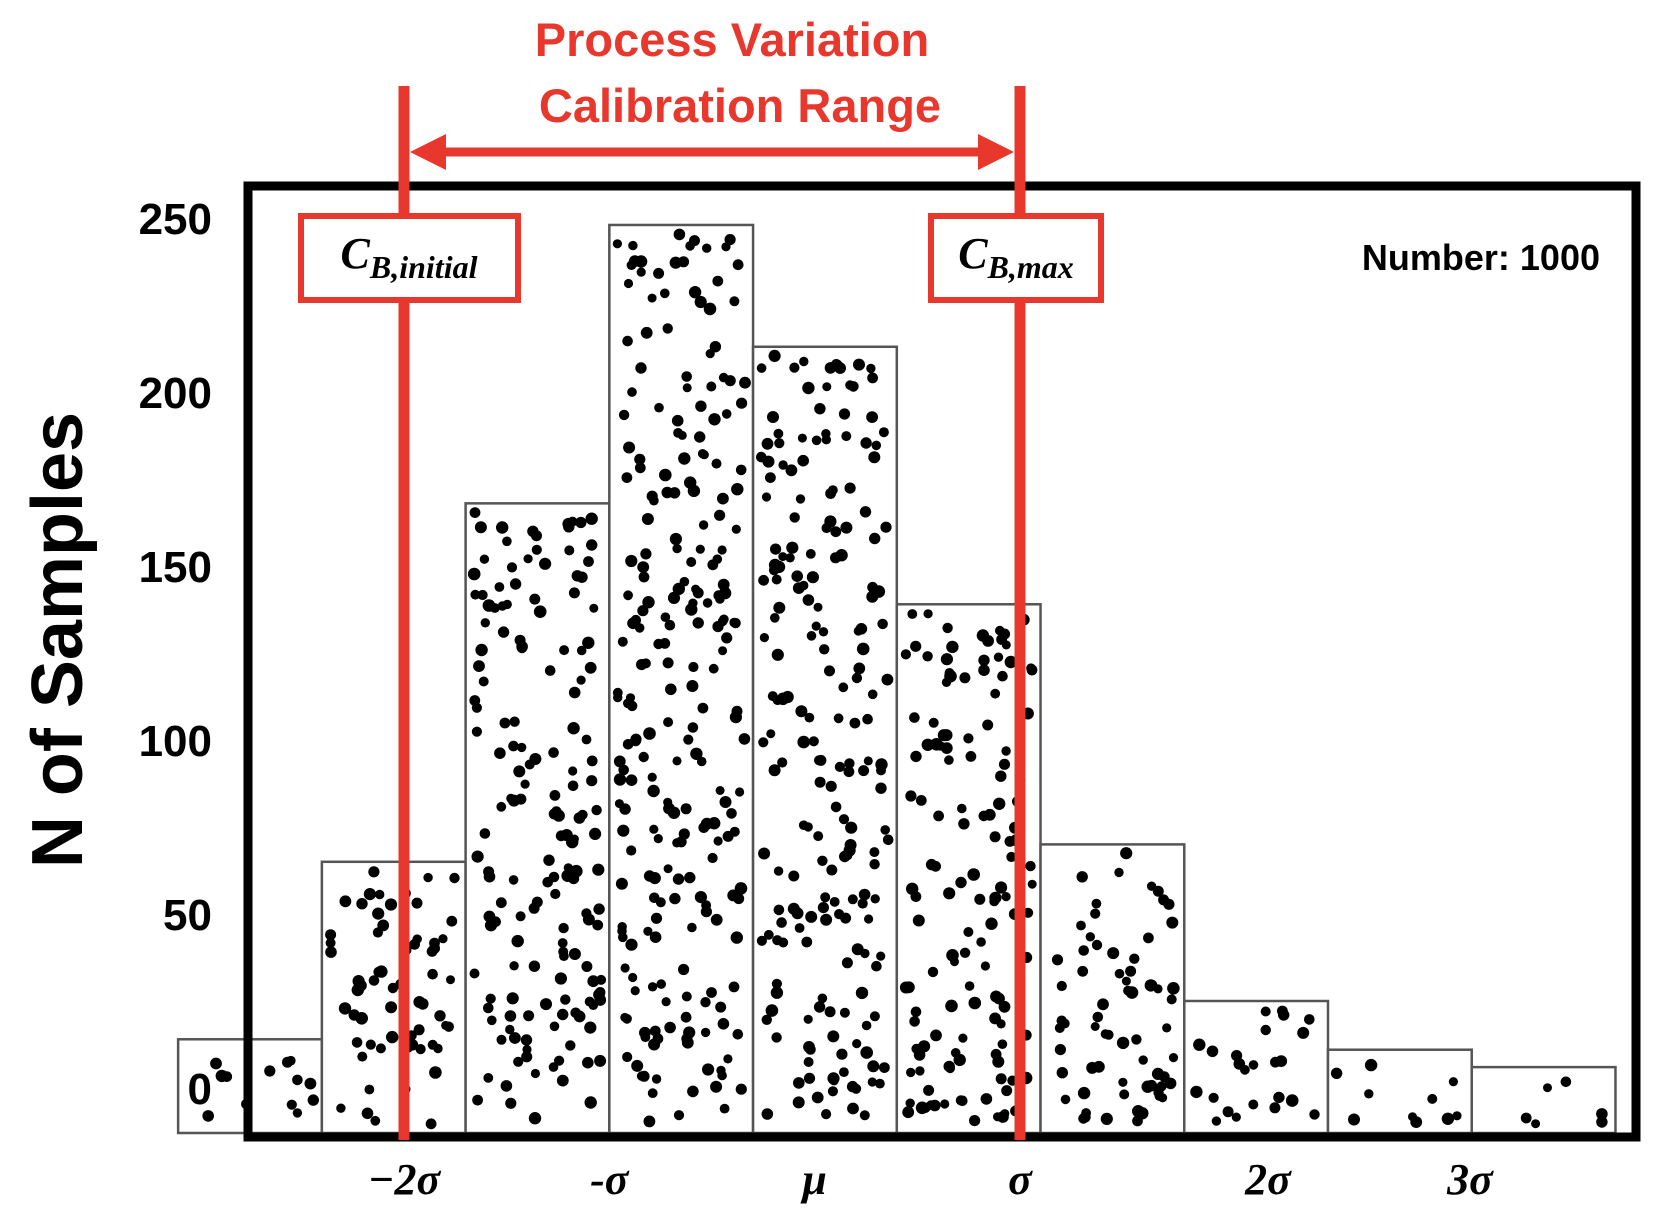 The width and height of the screenshot is (1662, 1226). Describe the element at coordinates (813, 1179) in the screenshot. I see `x-tick-label: μ` at that location.